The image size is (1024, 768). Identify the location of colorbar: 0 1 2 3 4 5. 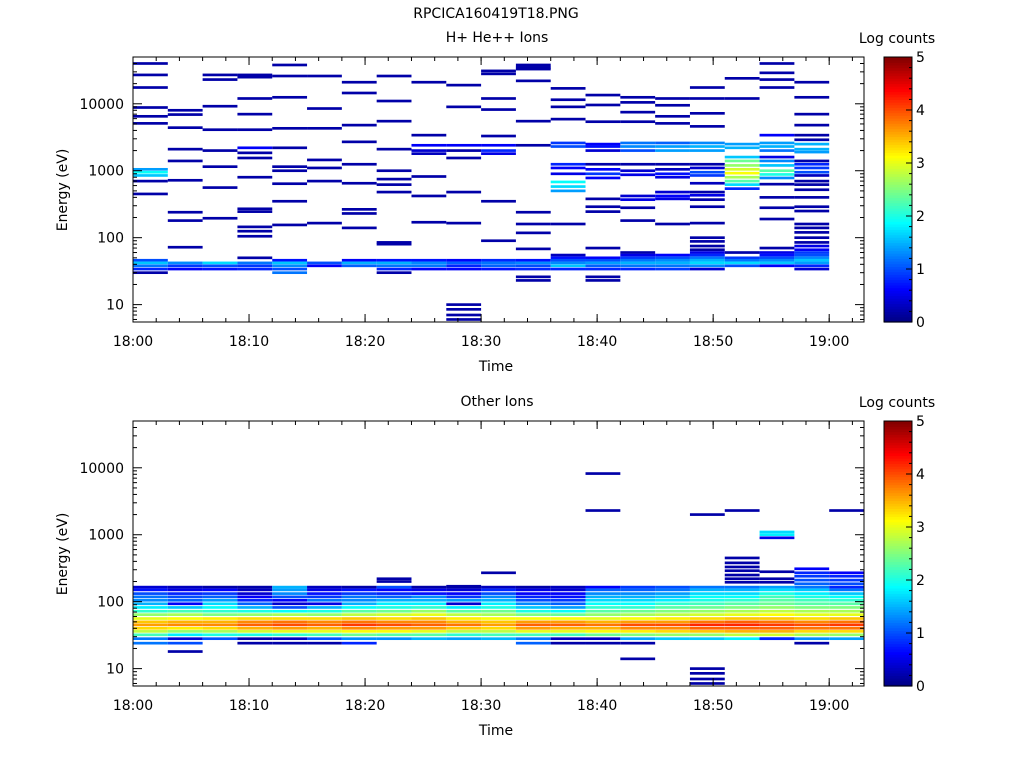
(904, 190).